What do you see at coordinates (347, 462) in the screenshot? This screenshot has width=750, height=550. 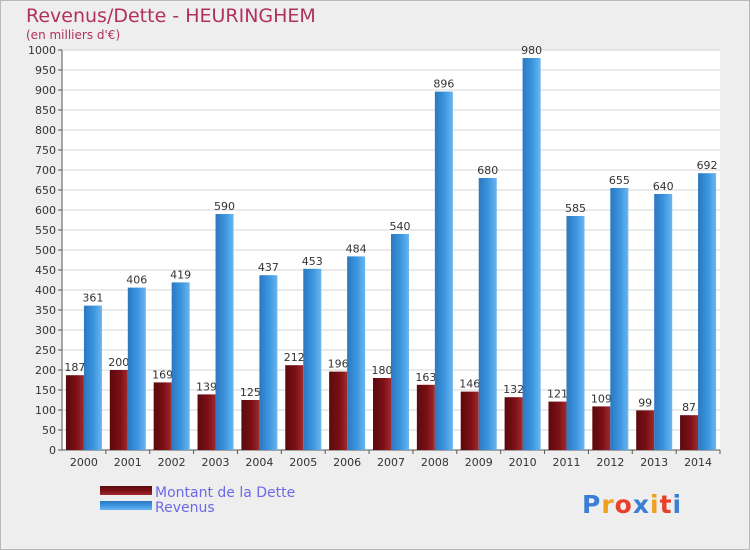 I see `x-tick-label: 2006` at bounding box center [347, 462].